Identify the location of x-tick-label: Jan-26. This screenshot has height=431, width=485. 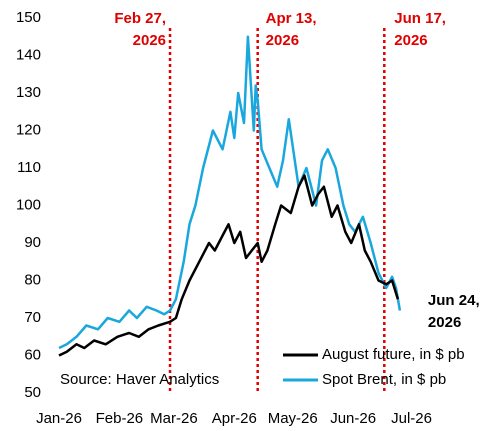
(59, 418).